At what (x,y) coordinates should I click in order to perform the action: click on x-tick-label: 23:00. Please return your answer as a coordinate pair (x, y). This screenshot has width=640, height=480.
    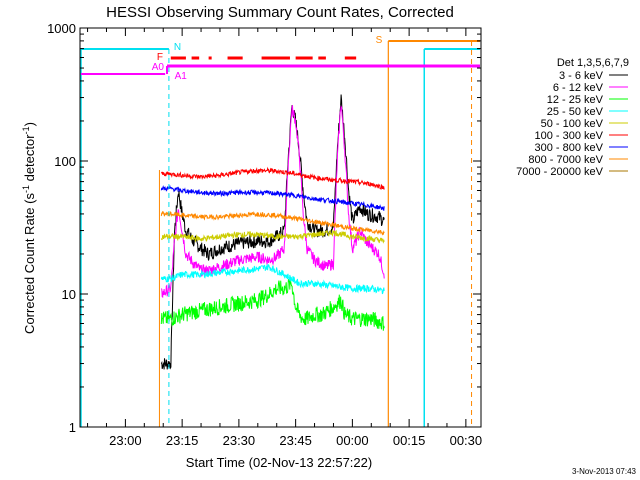
    Looking at the image, I should click on (125, 440).